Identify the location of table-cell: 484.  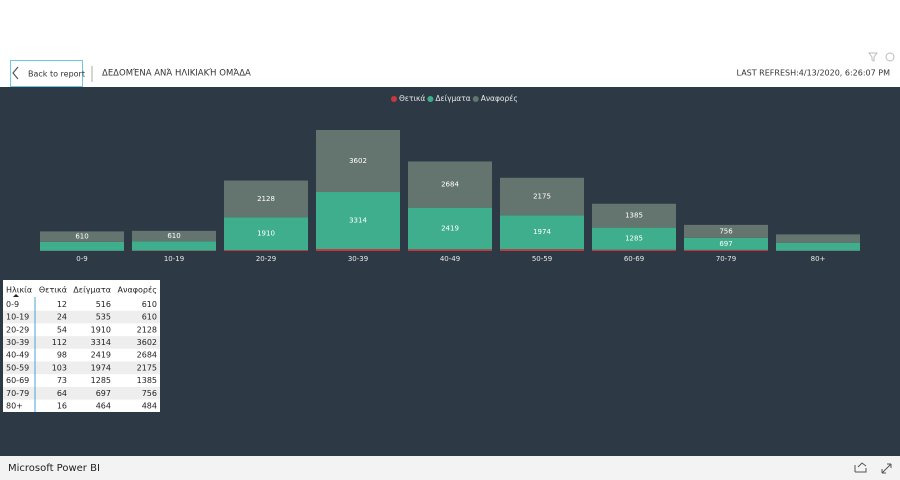
(149, 405).